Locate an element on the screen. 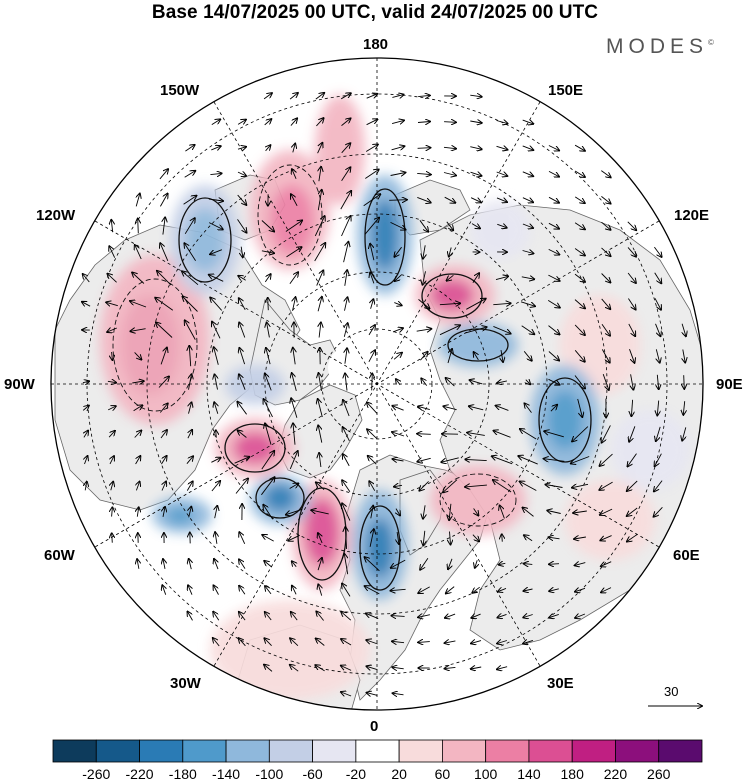 The width and height of the screenshot is (750, 783). colorbar-tick-label: 20 is located at coordinates (399, 774).